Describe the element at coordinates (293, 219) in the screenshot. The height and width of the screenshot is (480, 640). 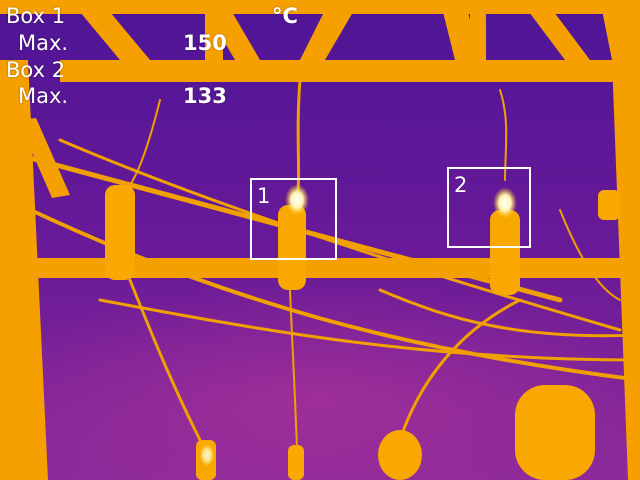
I see `measurement-box-1: 1` at that location.